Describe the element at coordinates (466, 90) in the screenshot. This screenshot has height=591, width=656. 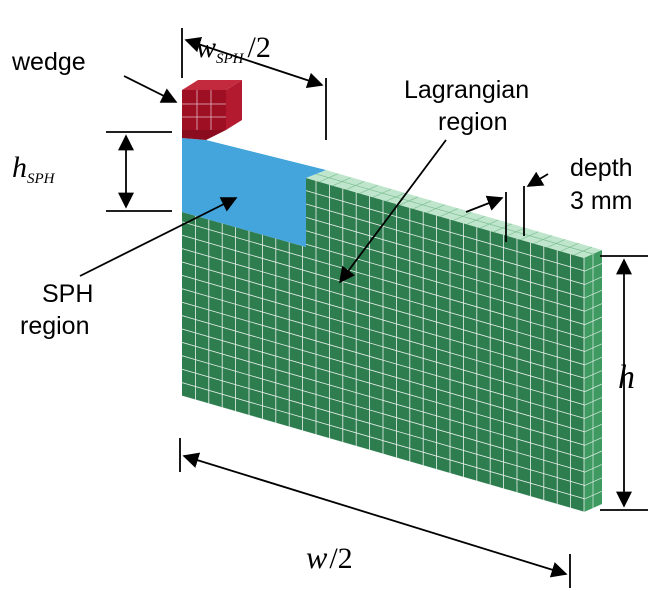
I see `lagrangian-label-line1: Lagrangian` at that location.